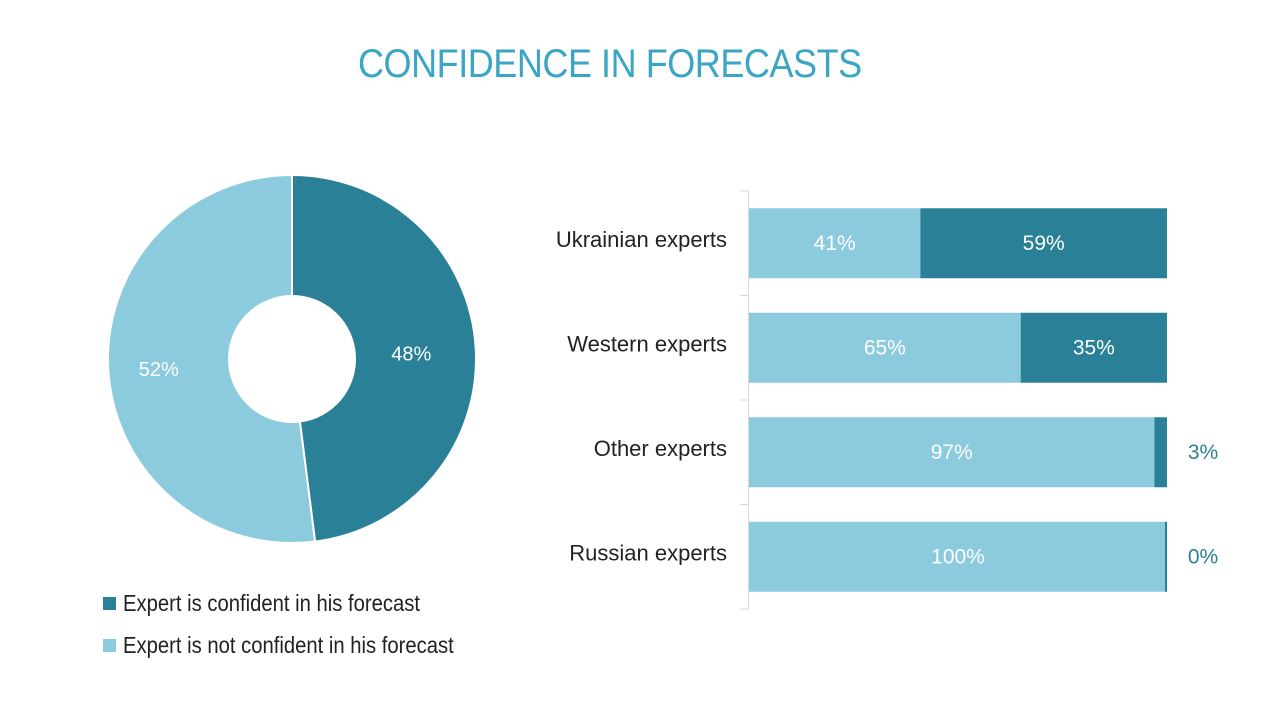 The image size is (1280, 720). I want to click on bar-label-confident: 59%, so click(1044, 243).